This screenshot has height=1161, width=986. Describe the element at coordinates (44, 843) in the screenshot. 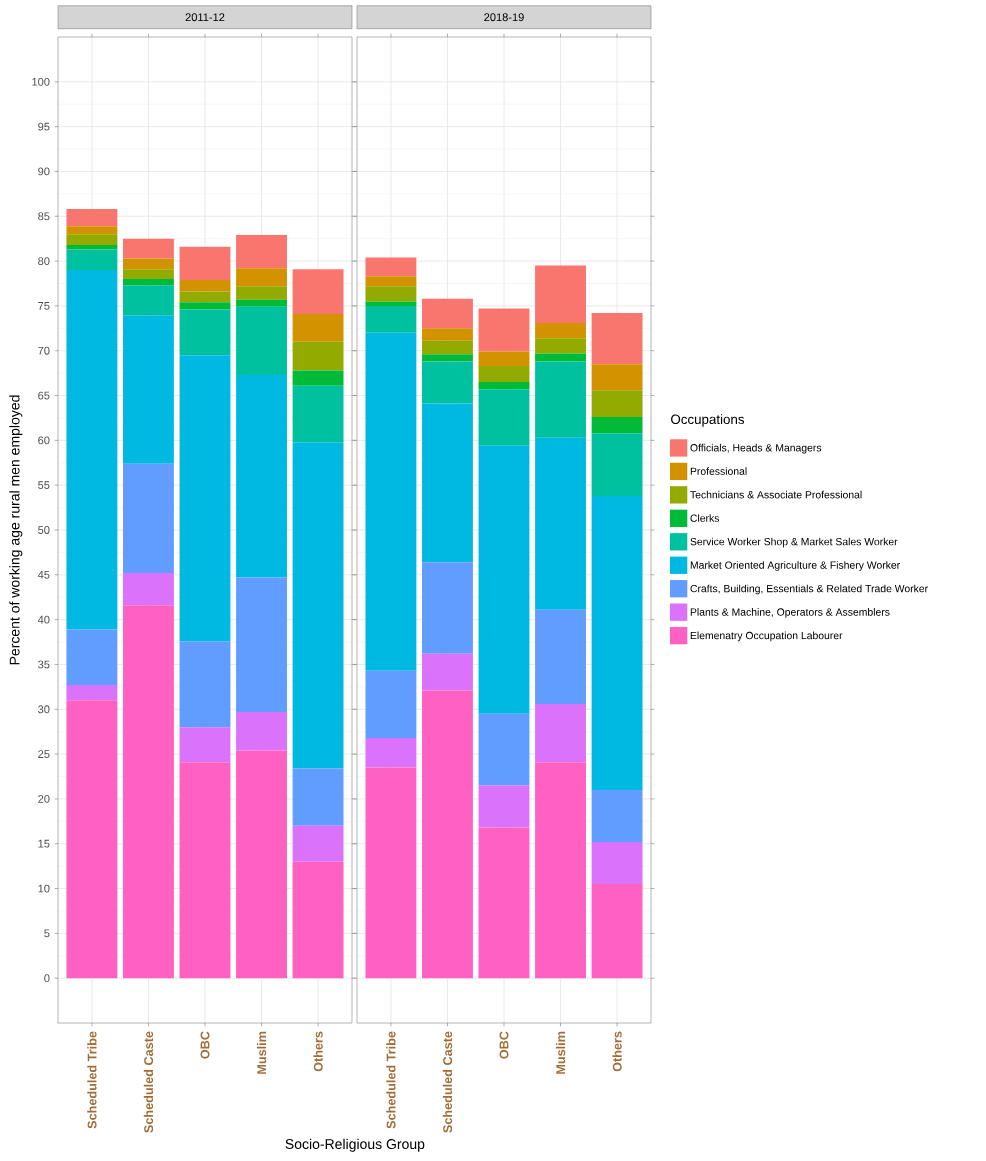

I see `y-tick-label: 15` at that location.